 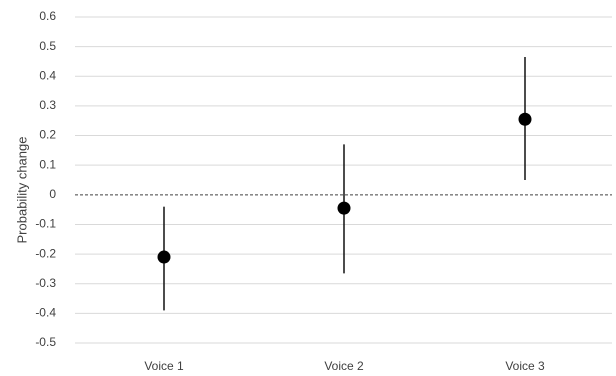 What do you see at coordinates (45, 313) in the screenshot?
I see `y-tick-label: -0.4` at bounding box center [45, 313].